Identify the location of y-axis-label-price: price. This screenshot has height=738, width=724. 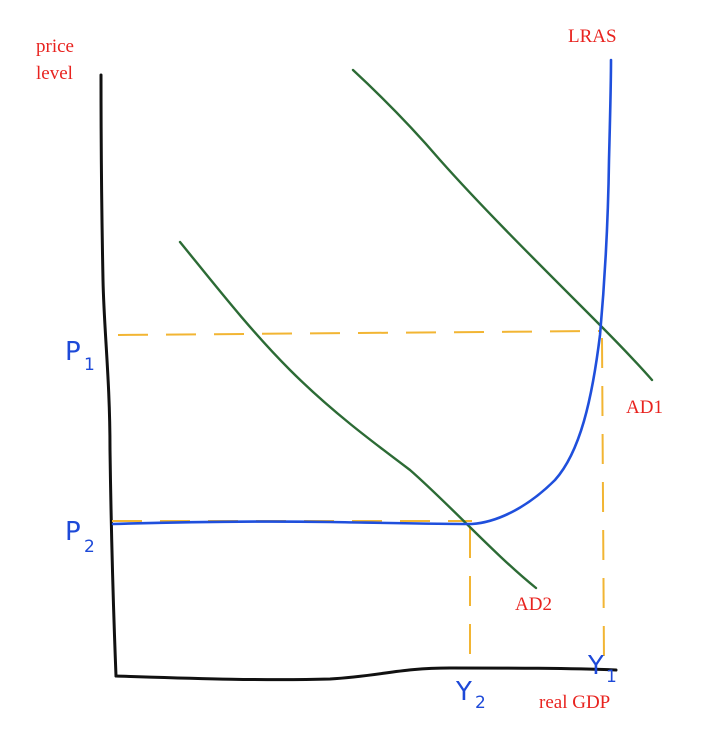
(55, 46).